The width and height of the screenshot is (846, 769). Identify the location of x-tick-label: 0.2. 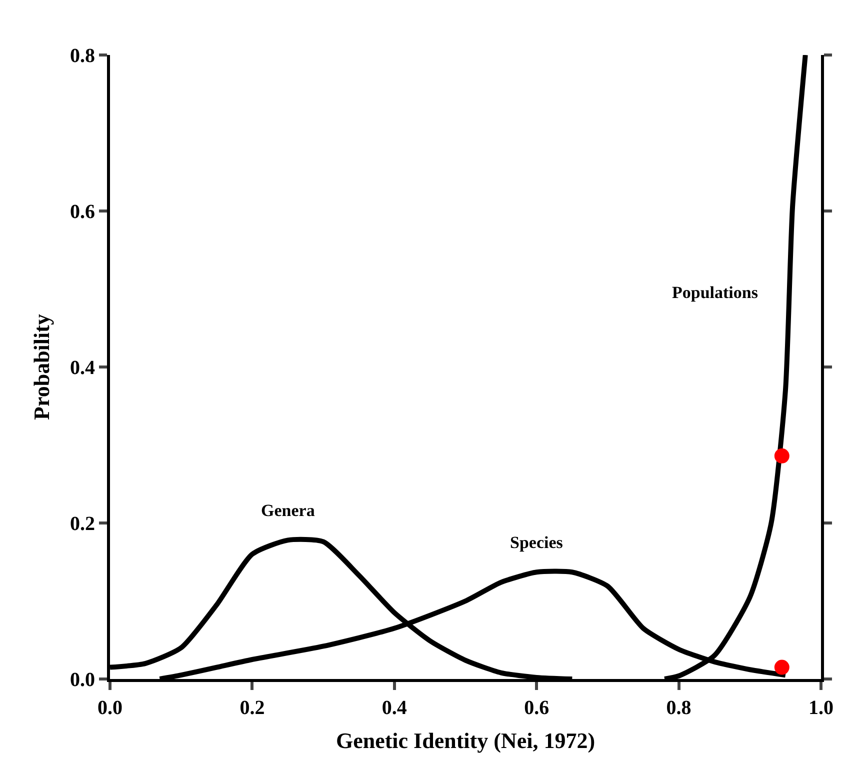
(252, 708).